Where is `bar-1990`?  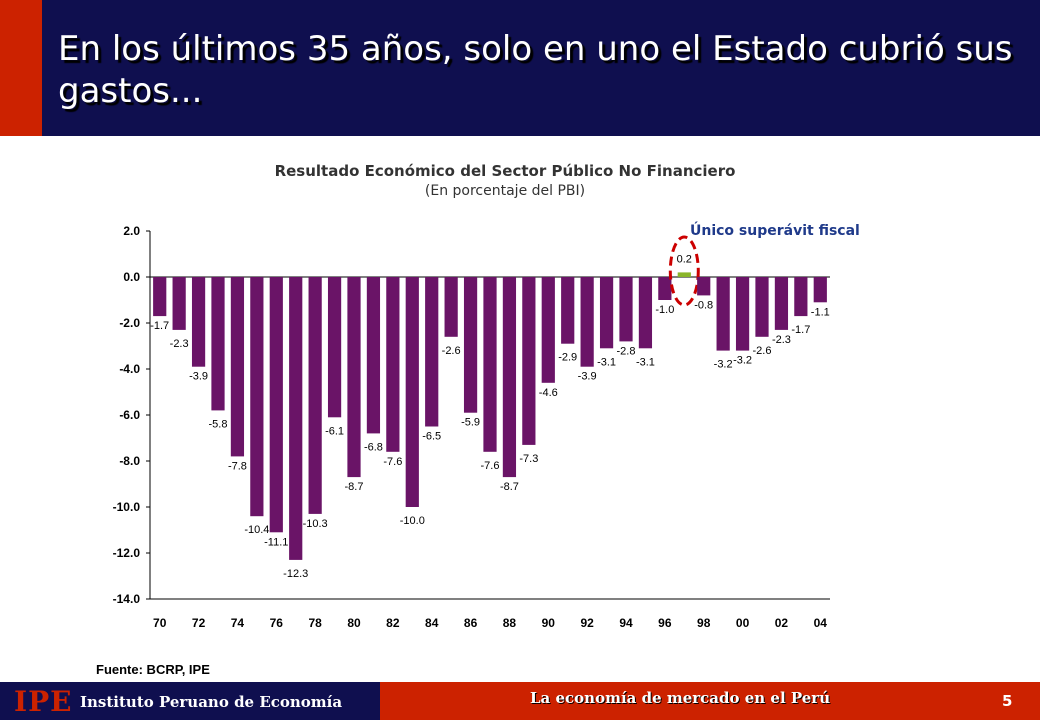
bar-1990 is located at coordinates (548, 330).